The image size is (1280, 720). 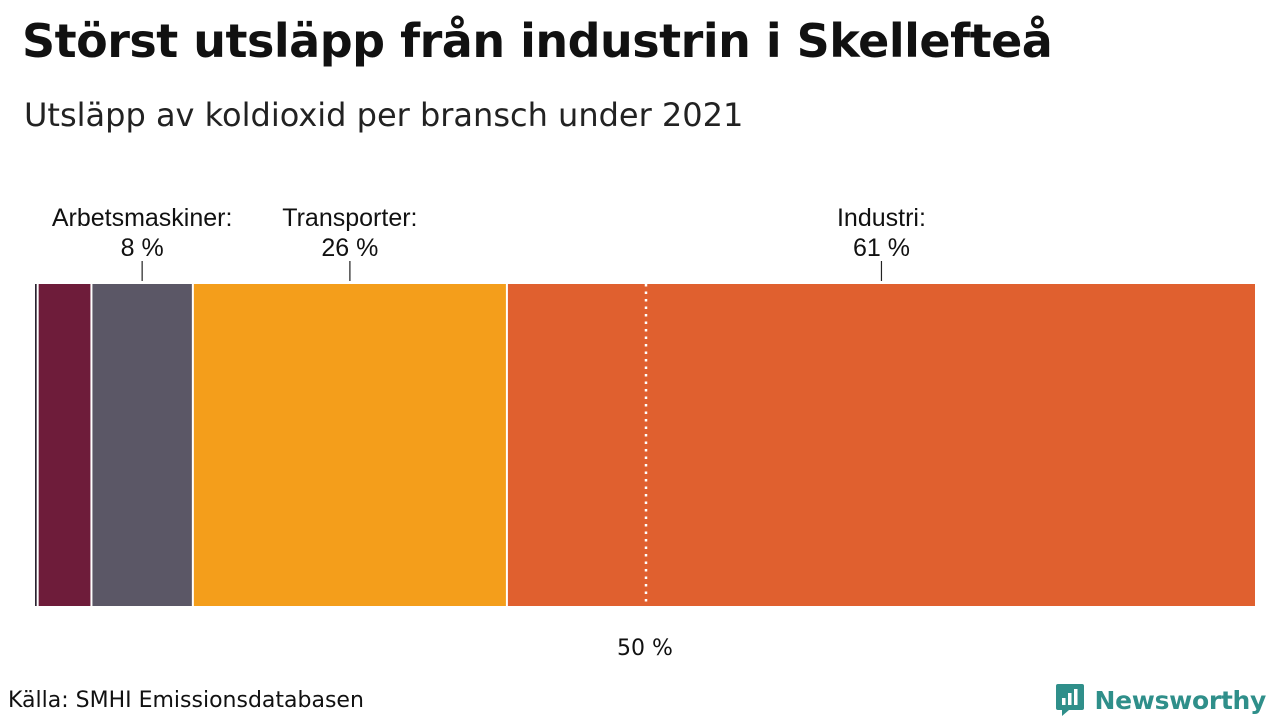 What do you see at coordinates (645, 648) in the screenshot?
I see `reference-line-label: 50 %` at bounding box center [645, 648].